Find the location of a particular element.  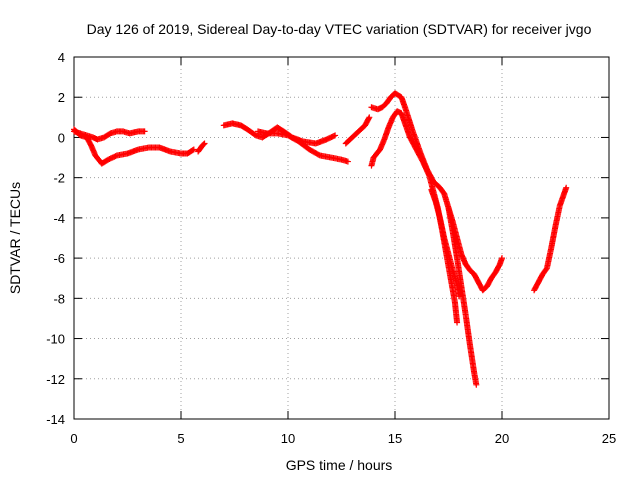

y-tick-label: -4 is located at coordinates (59, 218).